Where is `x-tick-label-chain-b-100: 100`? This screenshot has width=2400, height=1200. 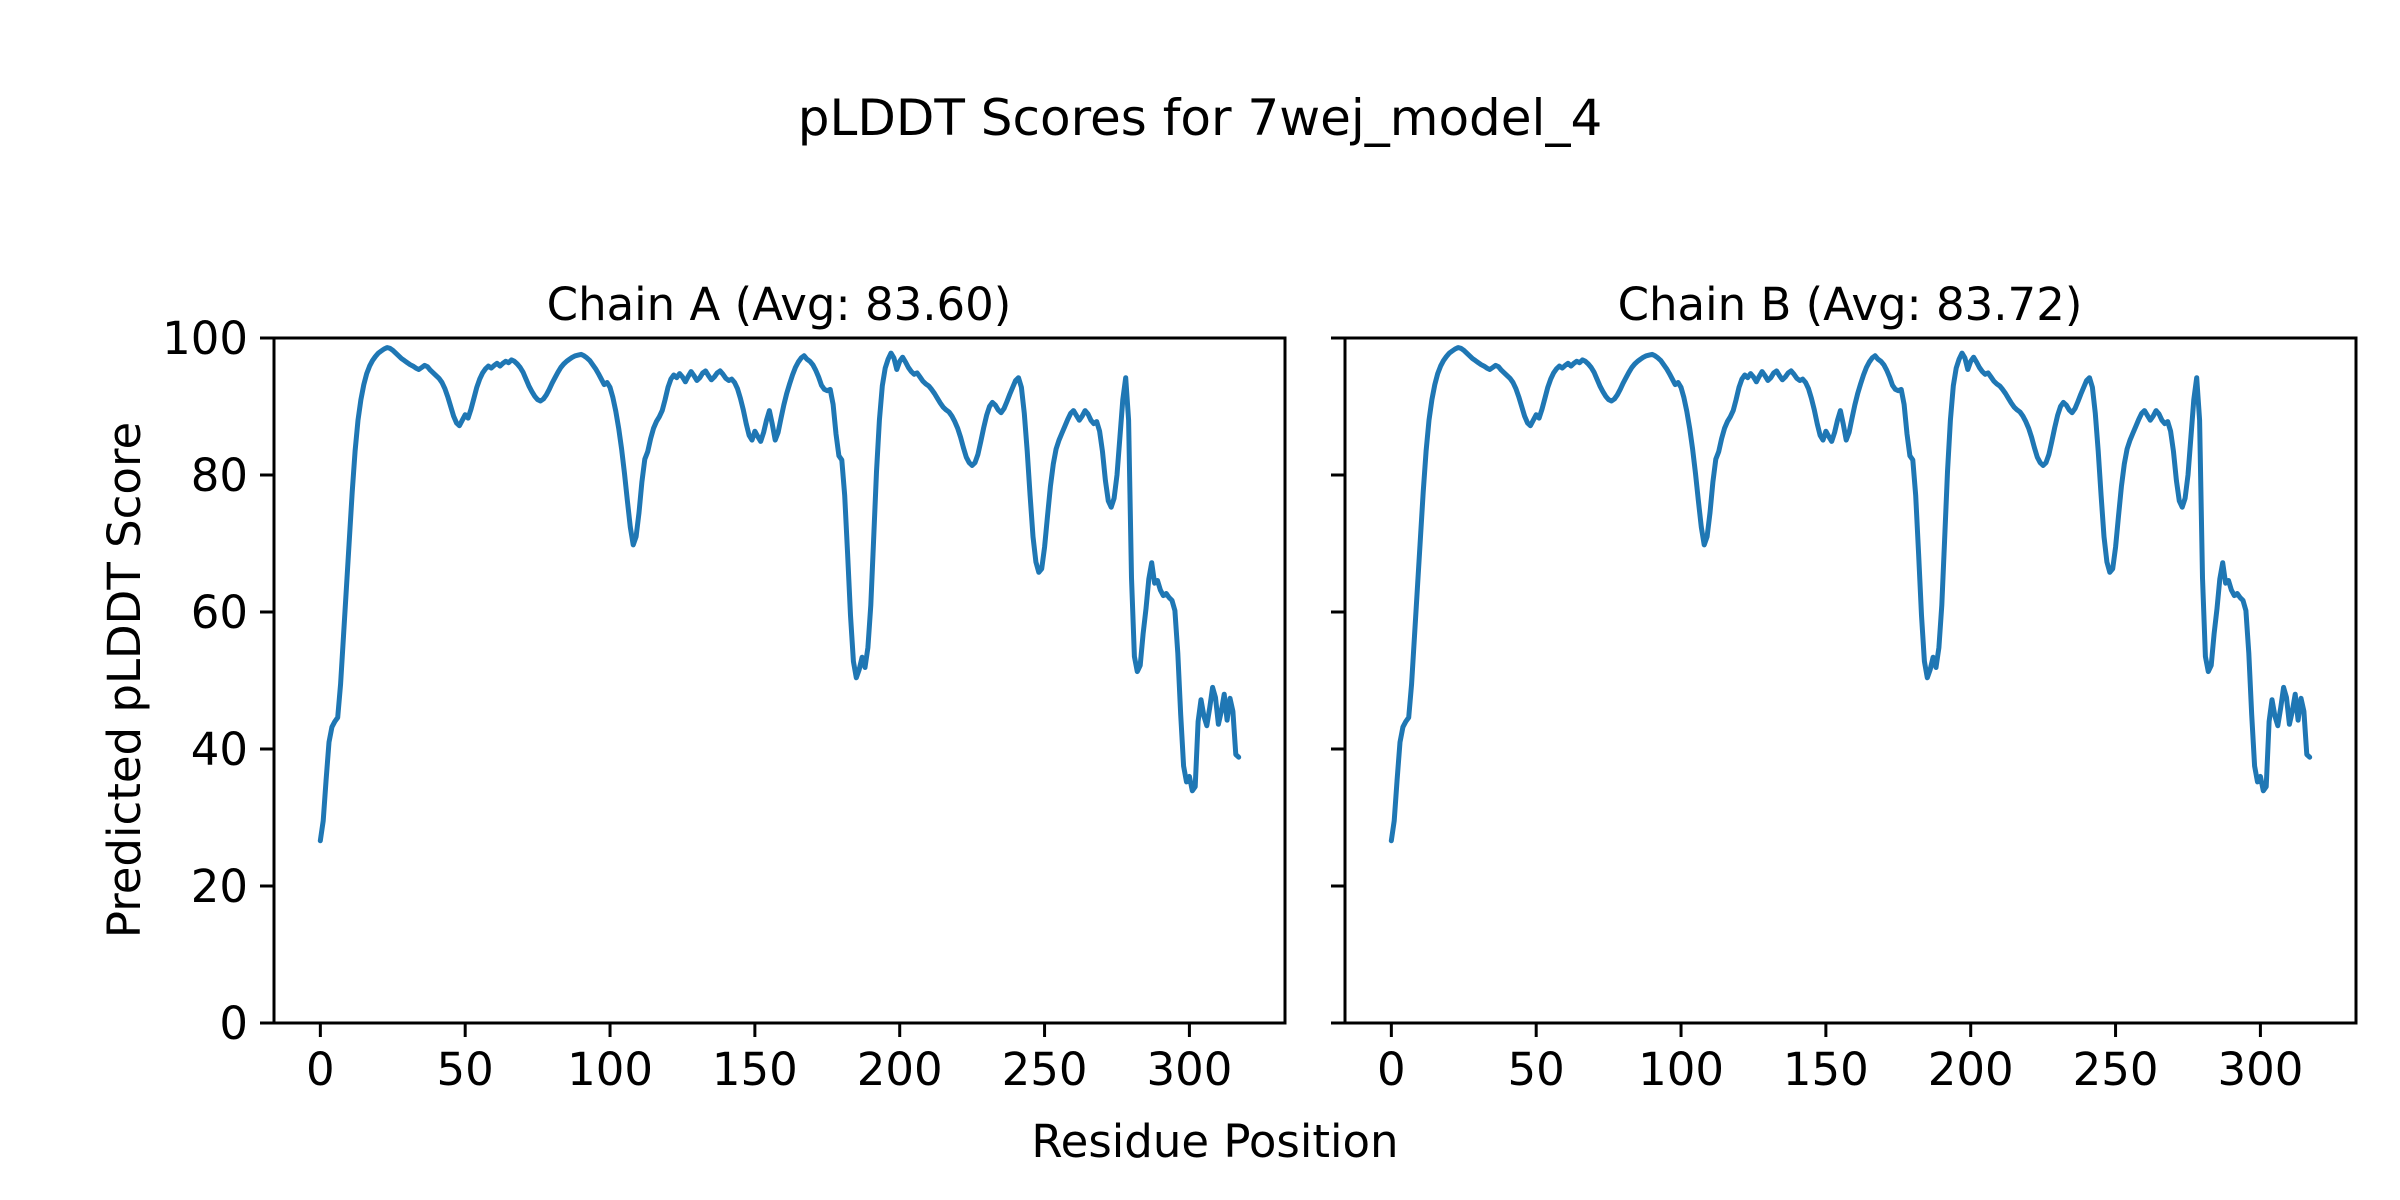
x-tick-label-chain-b-100: 100 is located at coordinates (1681, 1069).